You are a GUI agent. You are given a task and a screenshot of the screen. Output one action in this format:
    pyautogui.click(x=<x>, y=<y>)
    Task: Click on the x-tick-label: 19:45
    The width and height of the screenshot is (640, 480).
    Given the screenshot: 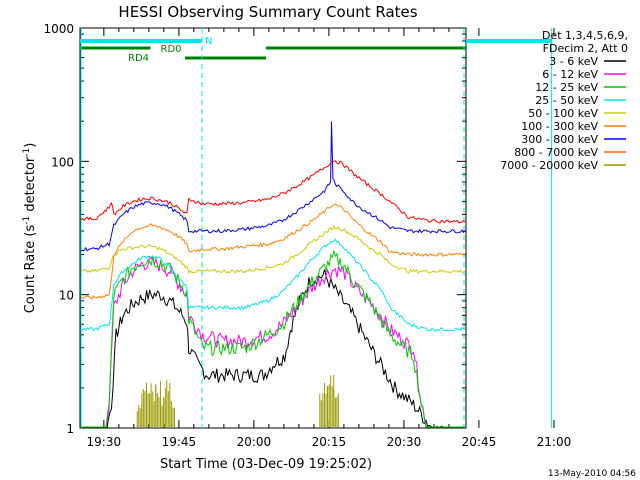 What is the action you would take?
    pyautogui.click(x=179, y=442)
    